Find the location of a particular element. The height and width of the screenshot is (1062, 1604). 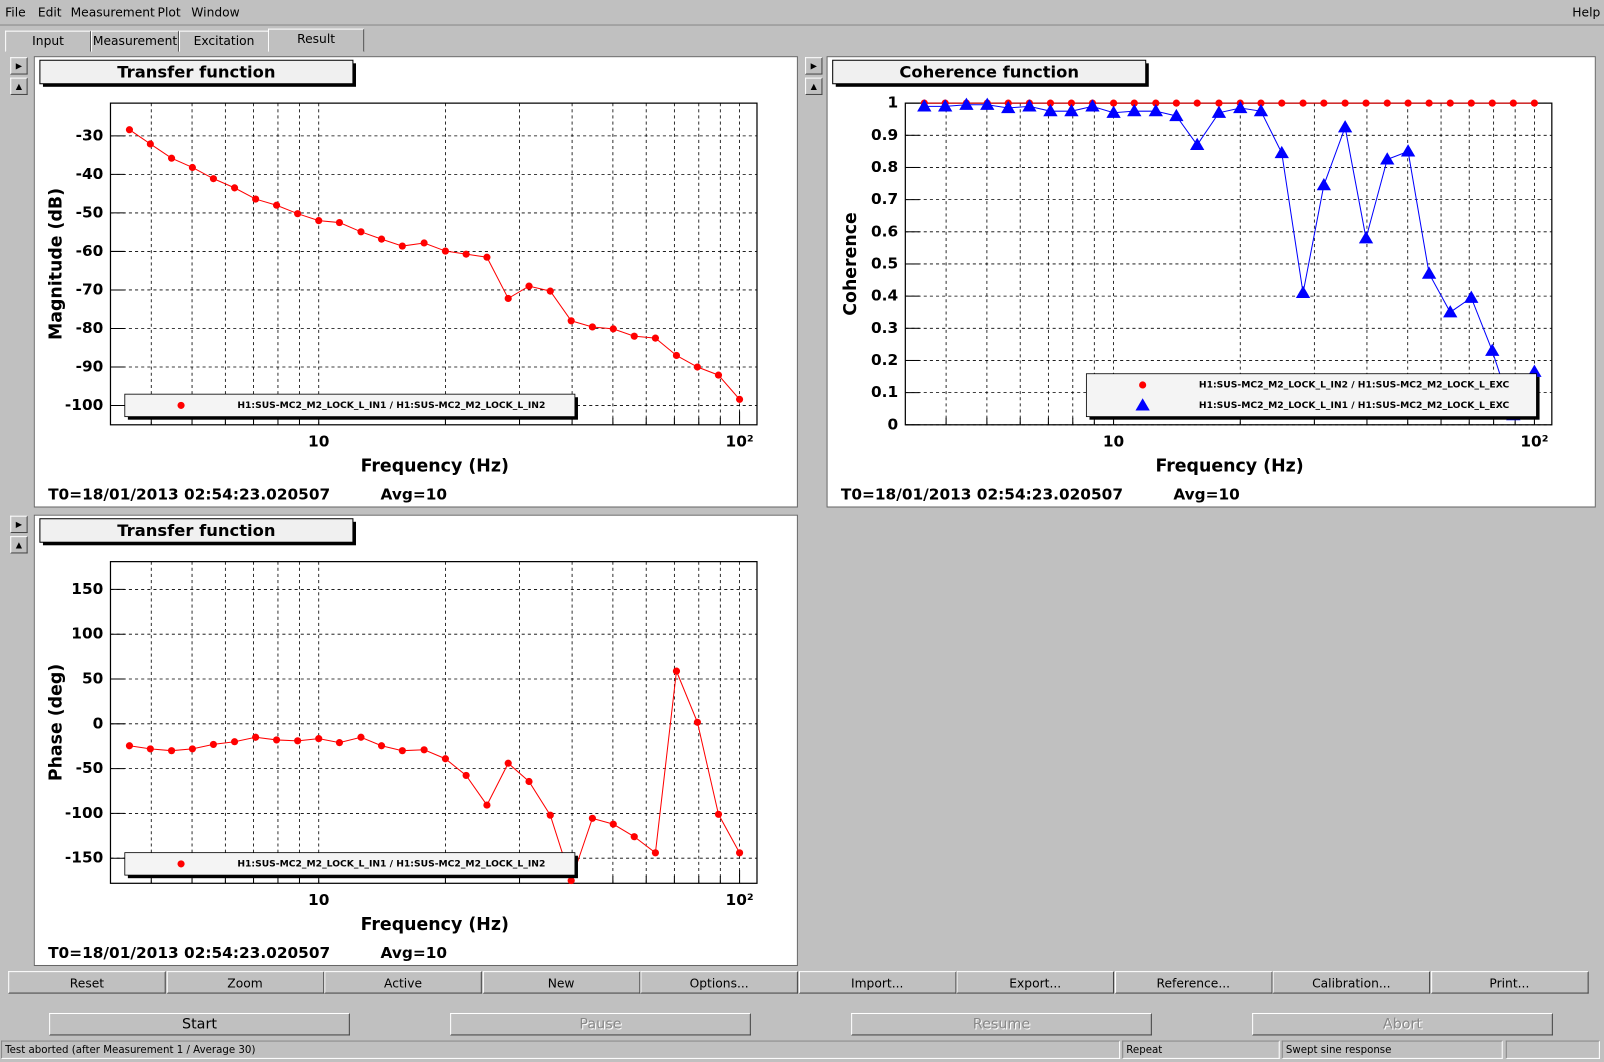

y-tick-label: 0 is located at coordinates (892, 424).